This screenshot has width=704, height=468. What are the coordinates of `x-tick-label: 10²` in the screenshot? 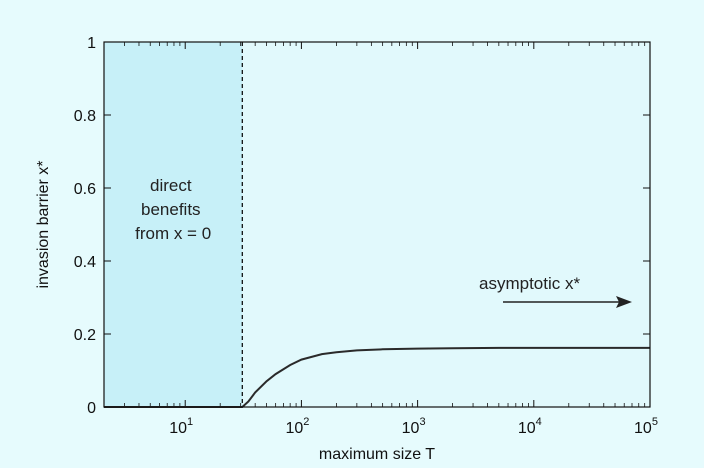 It's located at (297, 426).